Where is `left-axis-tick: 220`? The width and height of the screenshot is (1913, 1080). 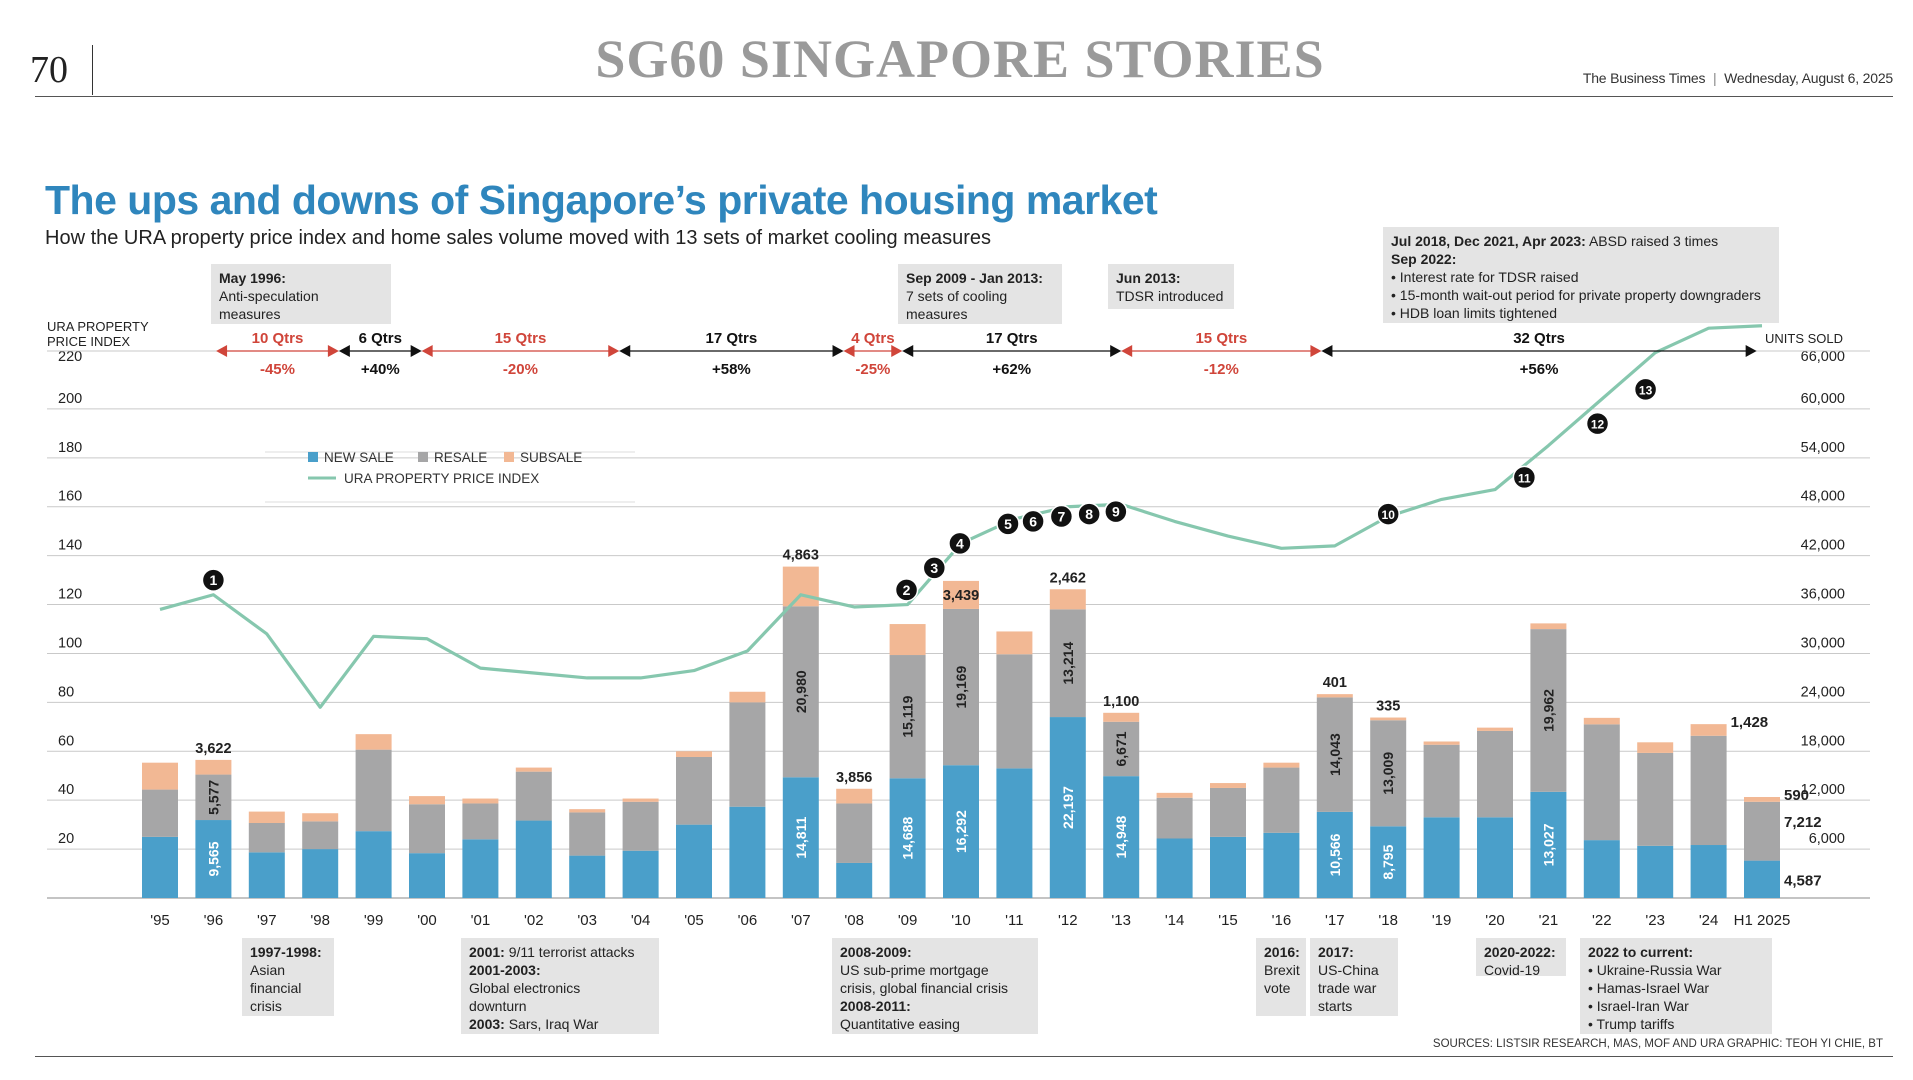 left-axis-tick: 220 is located at coordinates (70, 357).